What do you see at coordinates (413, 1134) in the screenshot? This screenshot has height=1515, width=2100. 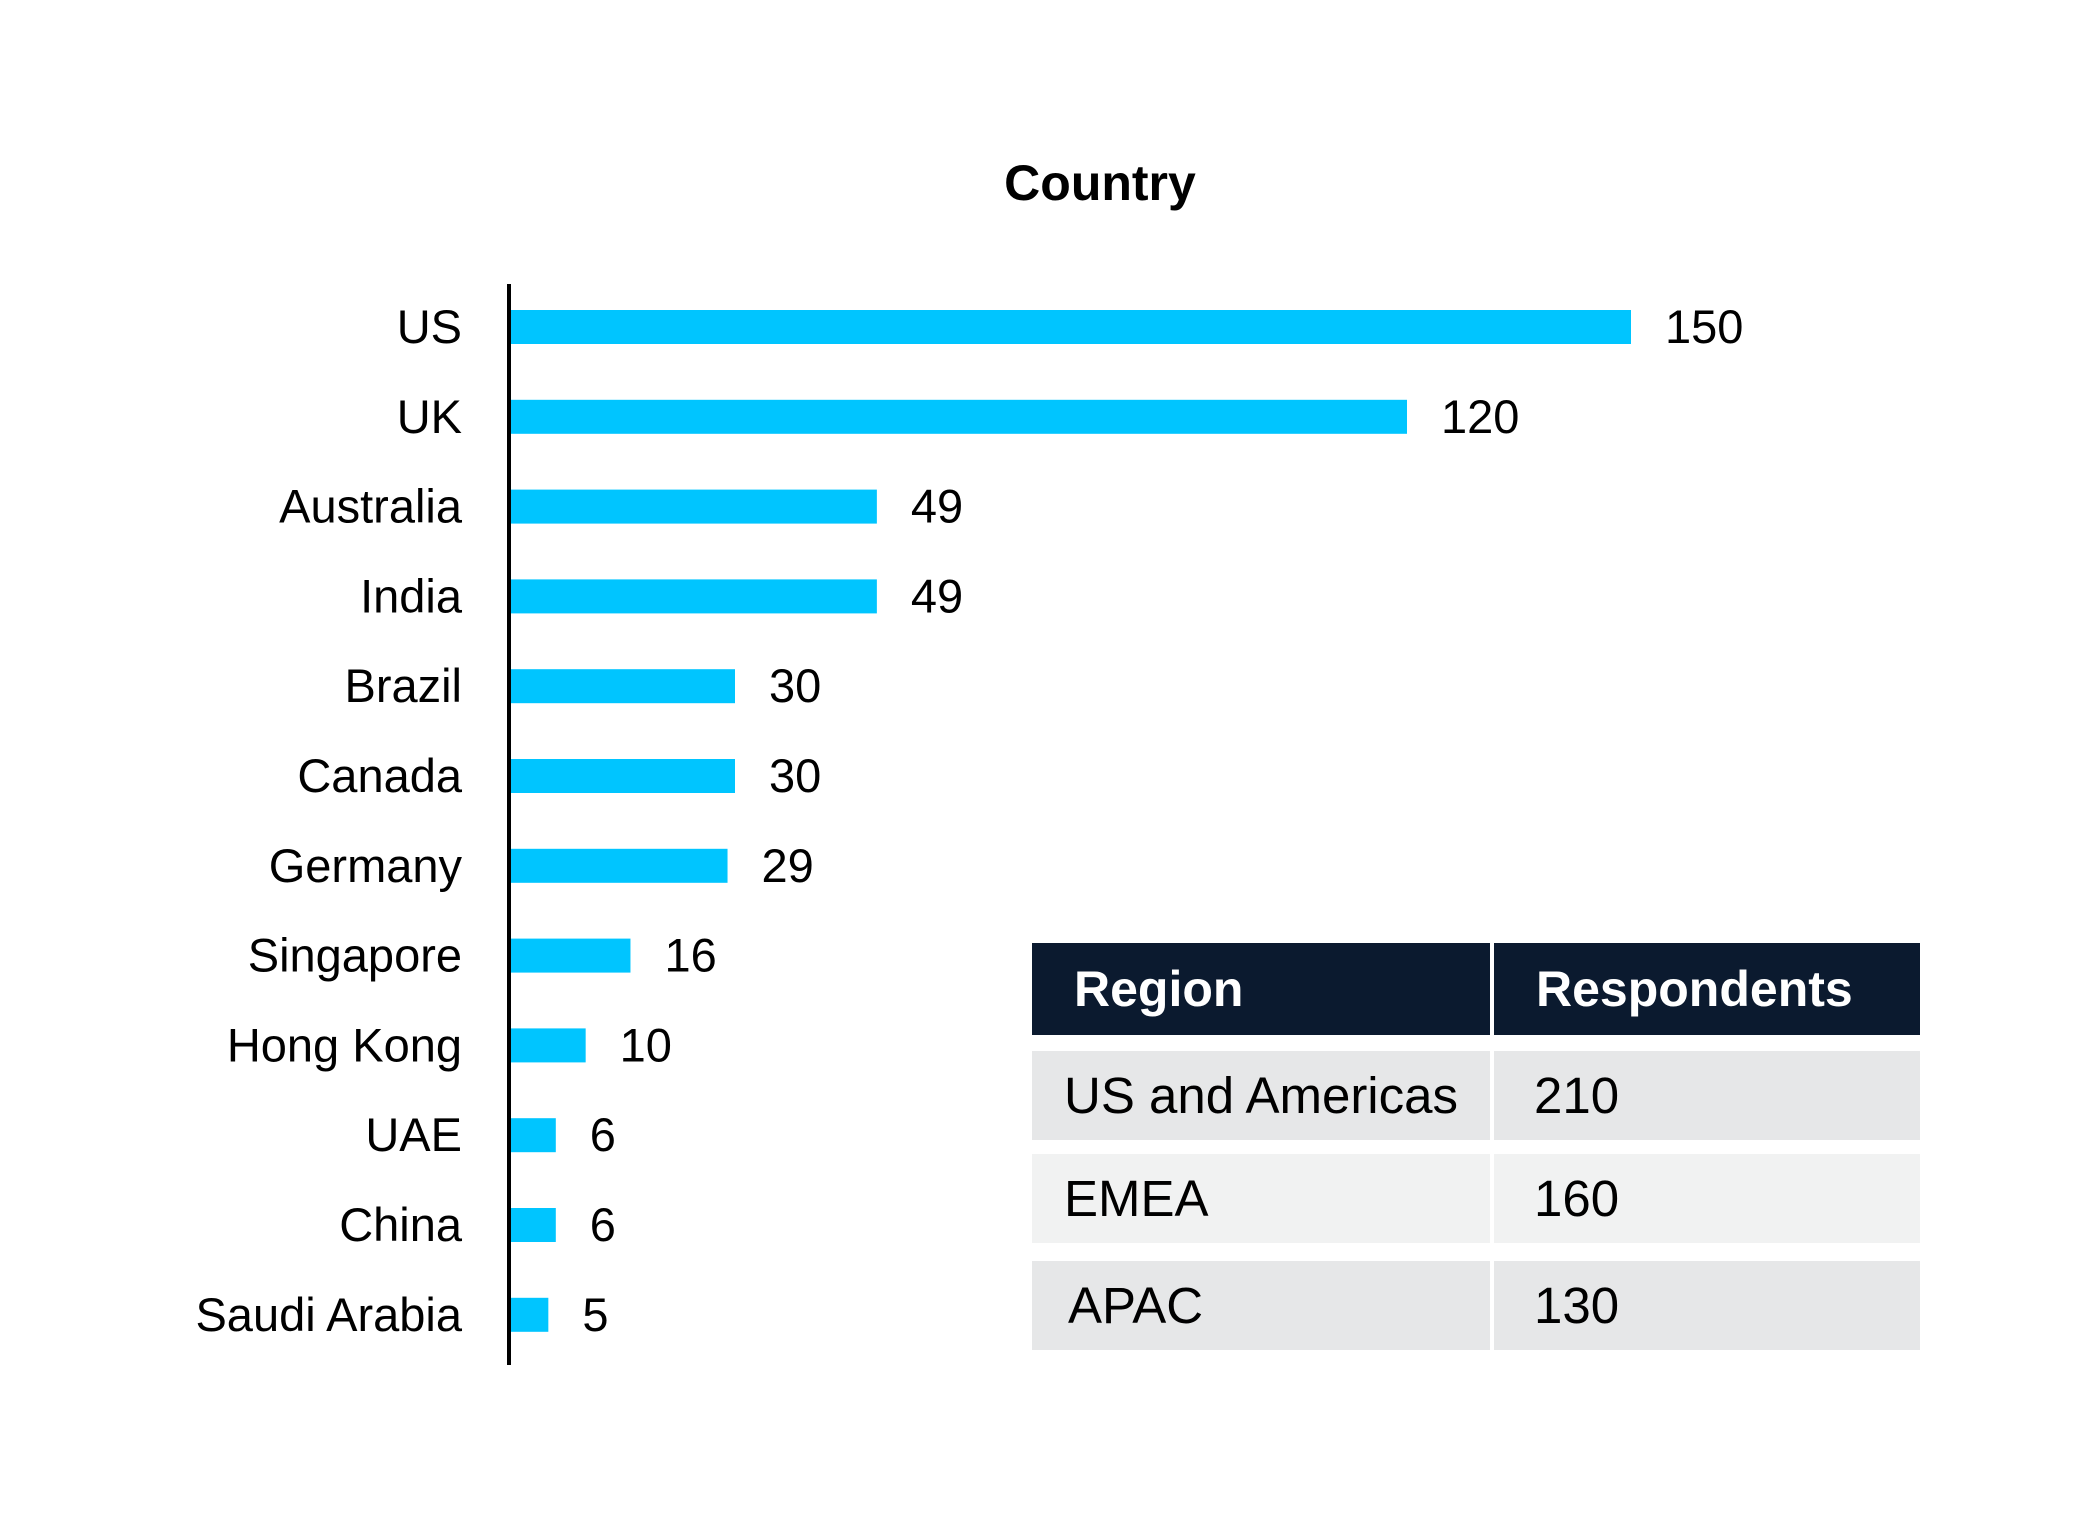 I see `category-label-uae: UAE` at bounding box center [413, 1134].